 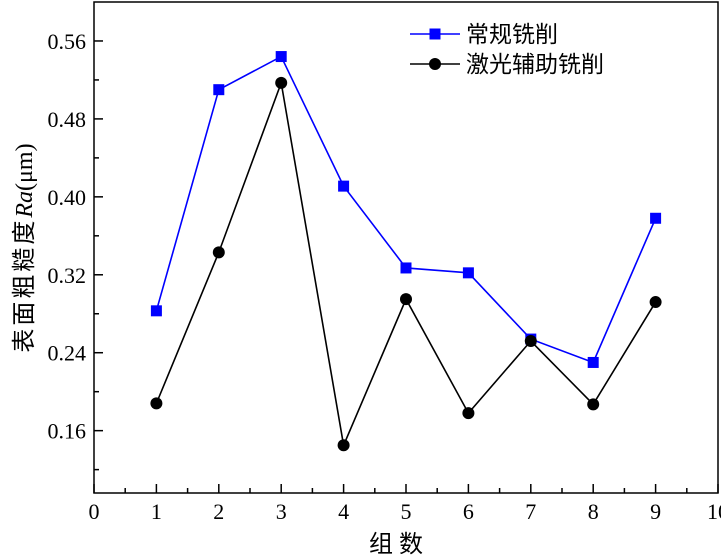 What do you see at coordinates (67, 353) in the screenshot?
I see `y-tick-label: 0.24` at bounding box center [67, 353].